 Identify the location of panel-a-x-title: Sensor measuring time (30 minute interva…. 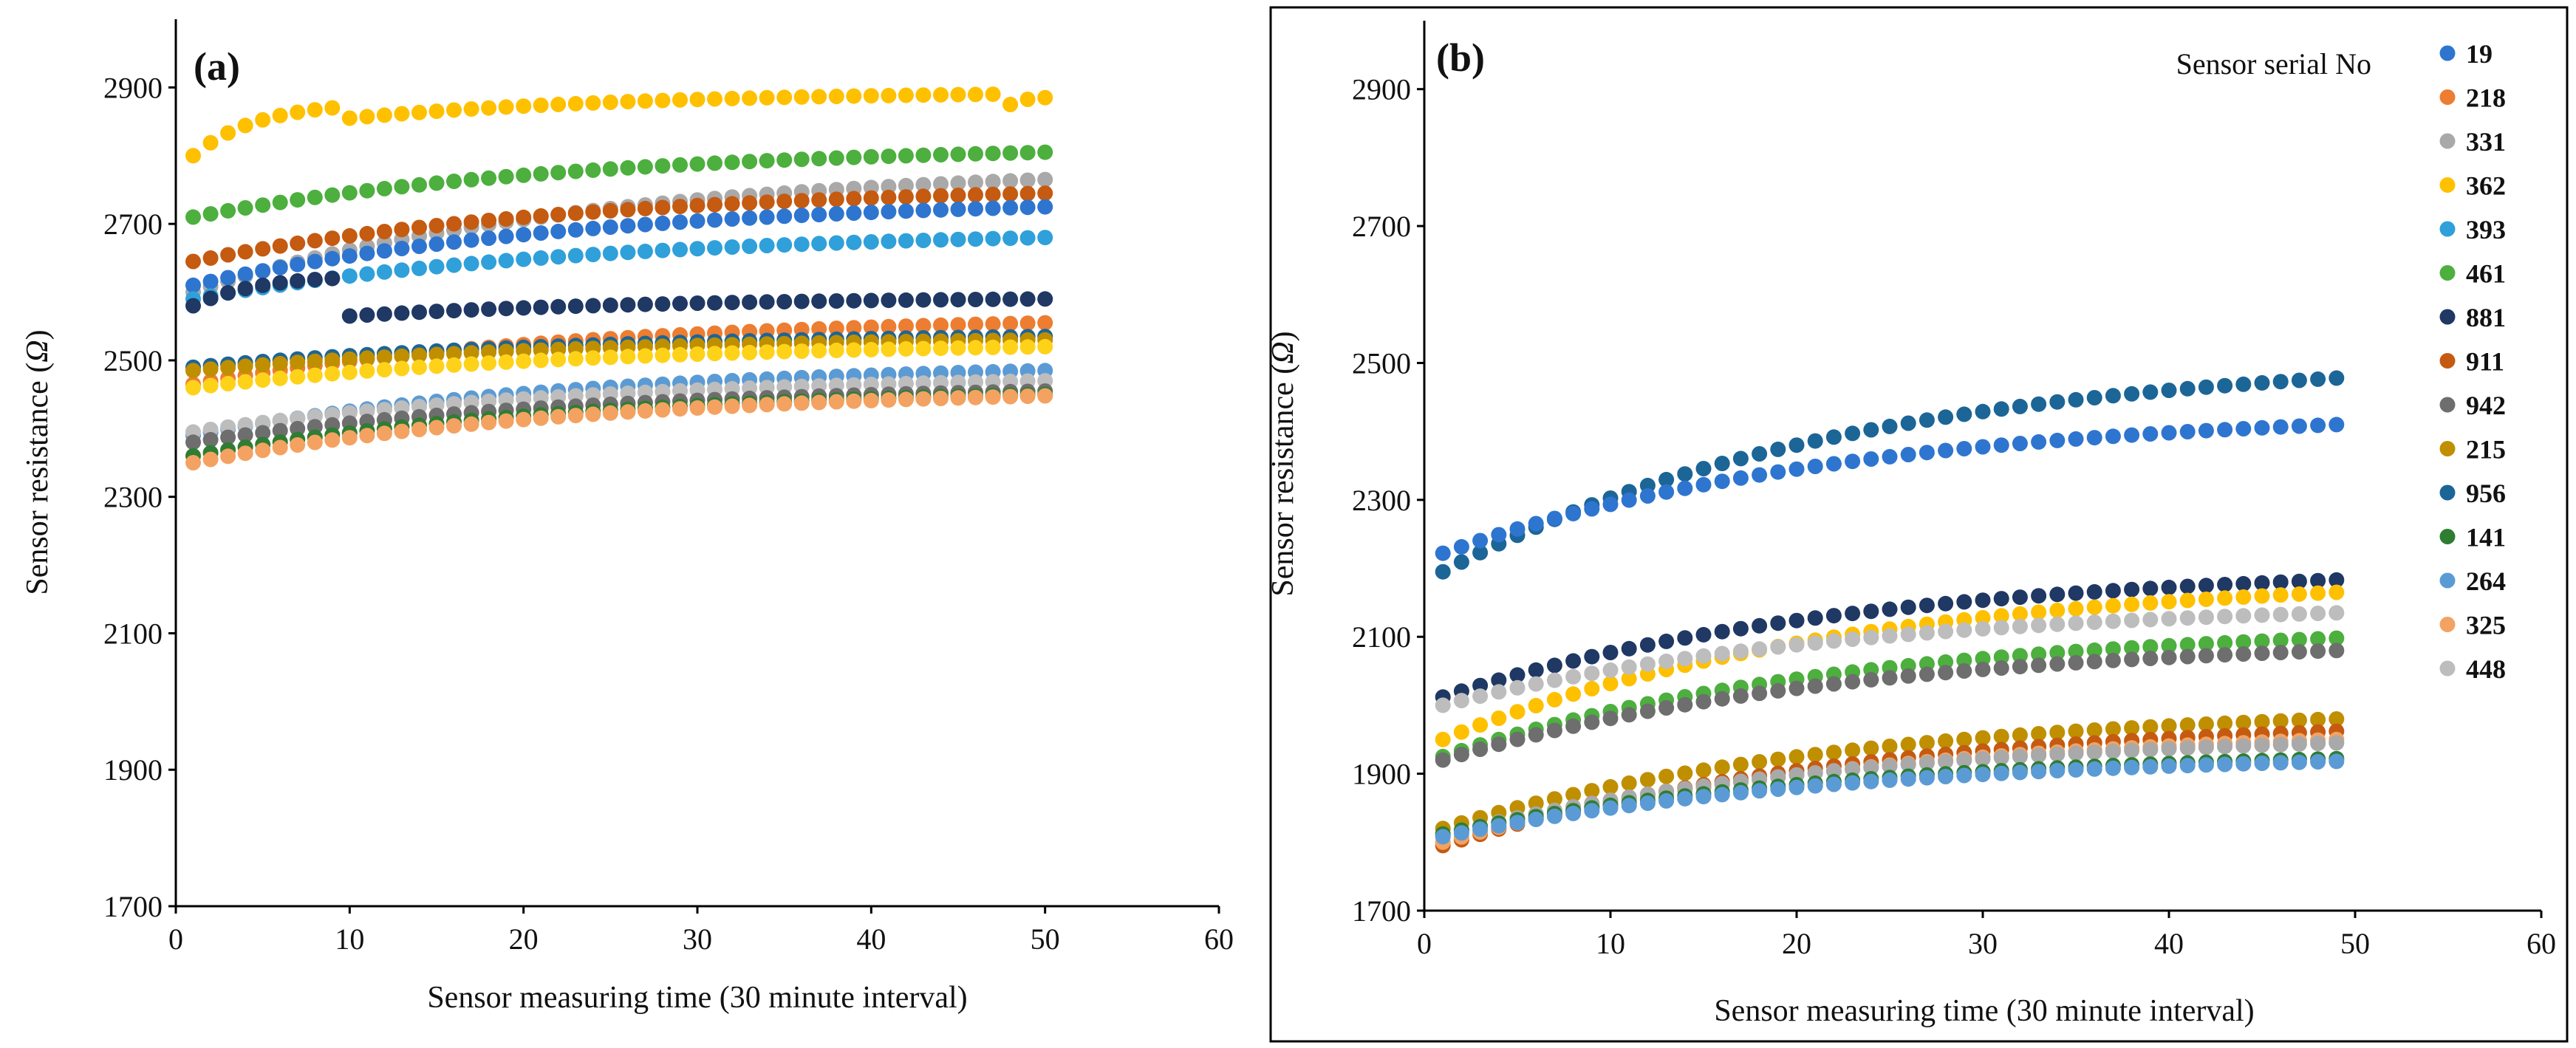
(697, 998).